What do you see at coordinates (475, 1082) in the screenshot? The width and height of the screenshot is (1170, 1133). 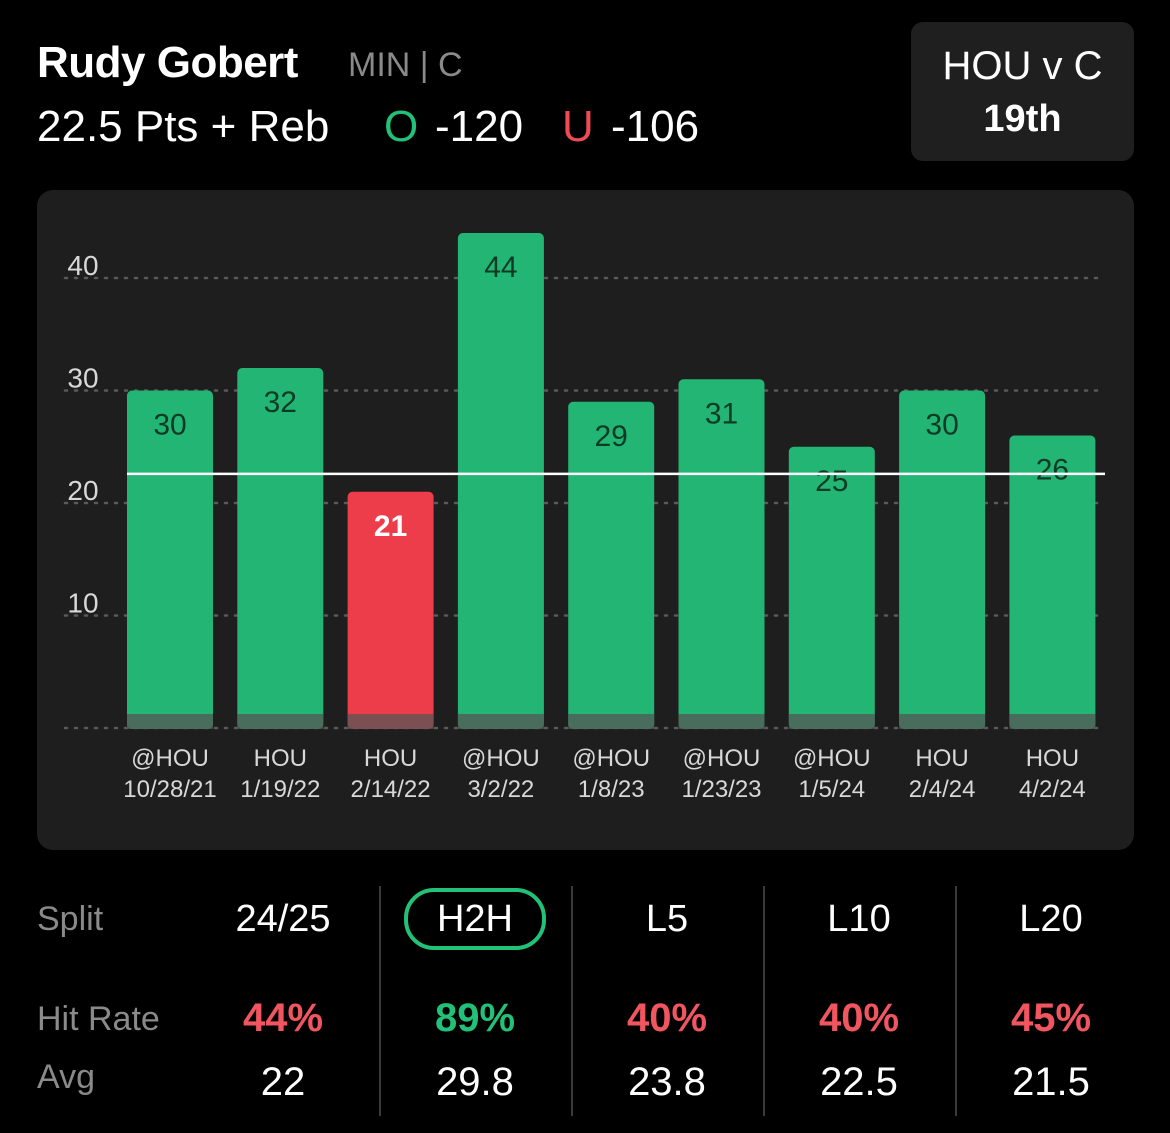 I see `avg-value: 29.8` at bounding box center [475, 1082].